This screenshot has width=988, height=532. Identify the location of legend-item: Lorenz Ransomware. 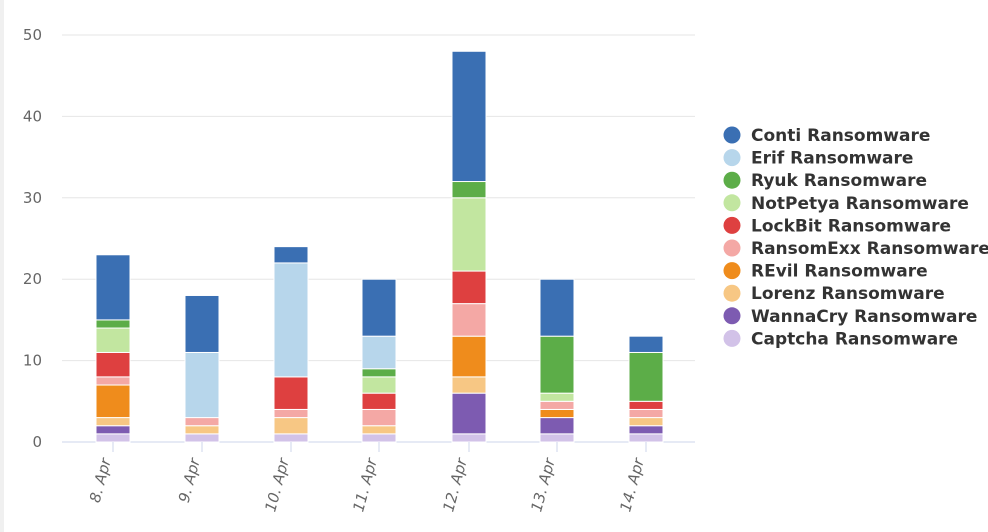
(834, 294).